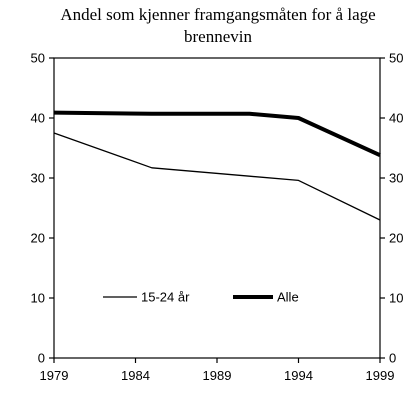 Image resolution: width=420 pixels, height=420 pixels. What do you see at coordinates (38, 58) in the screenshot?
I see `y-tick-label-left: 50` at bounding box center [38, 58].